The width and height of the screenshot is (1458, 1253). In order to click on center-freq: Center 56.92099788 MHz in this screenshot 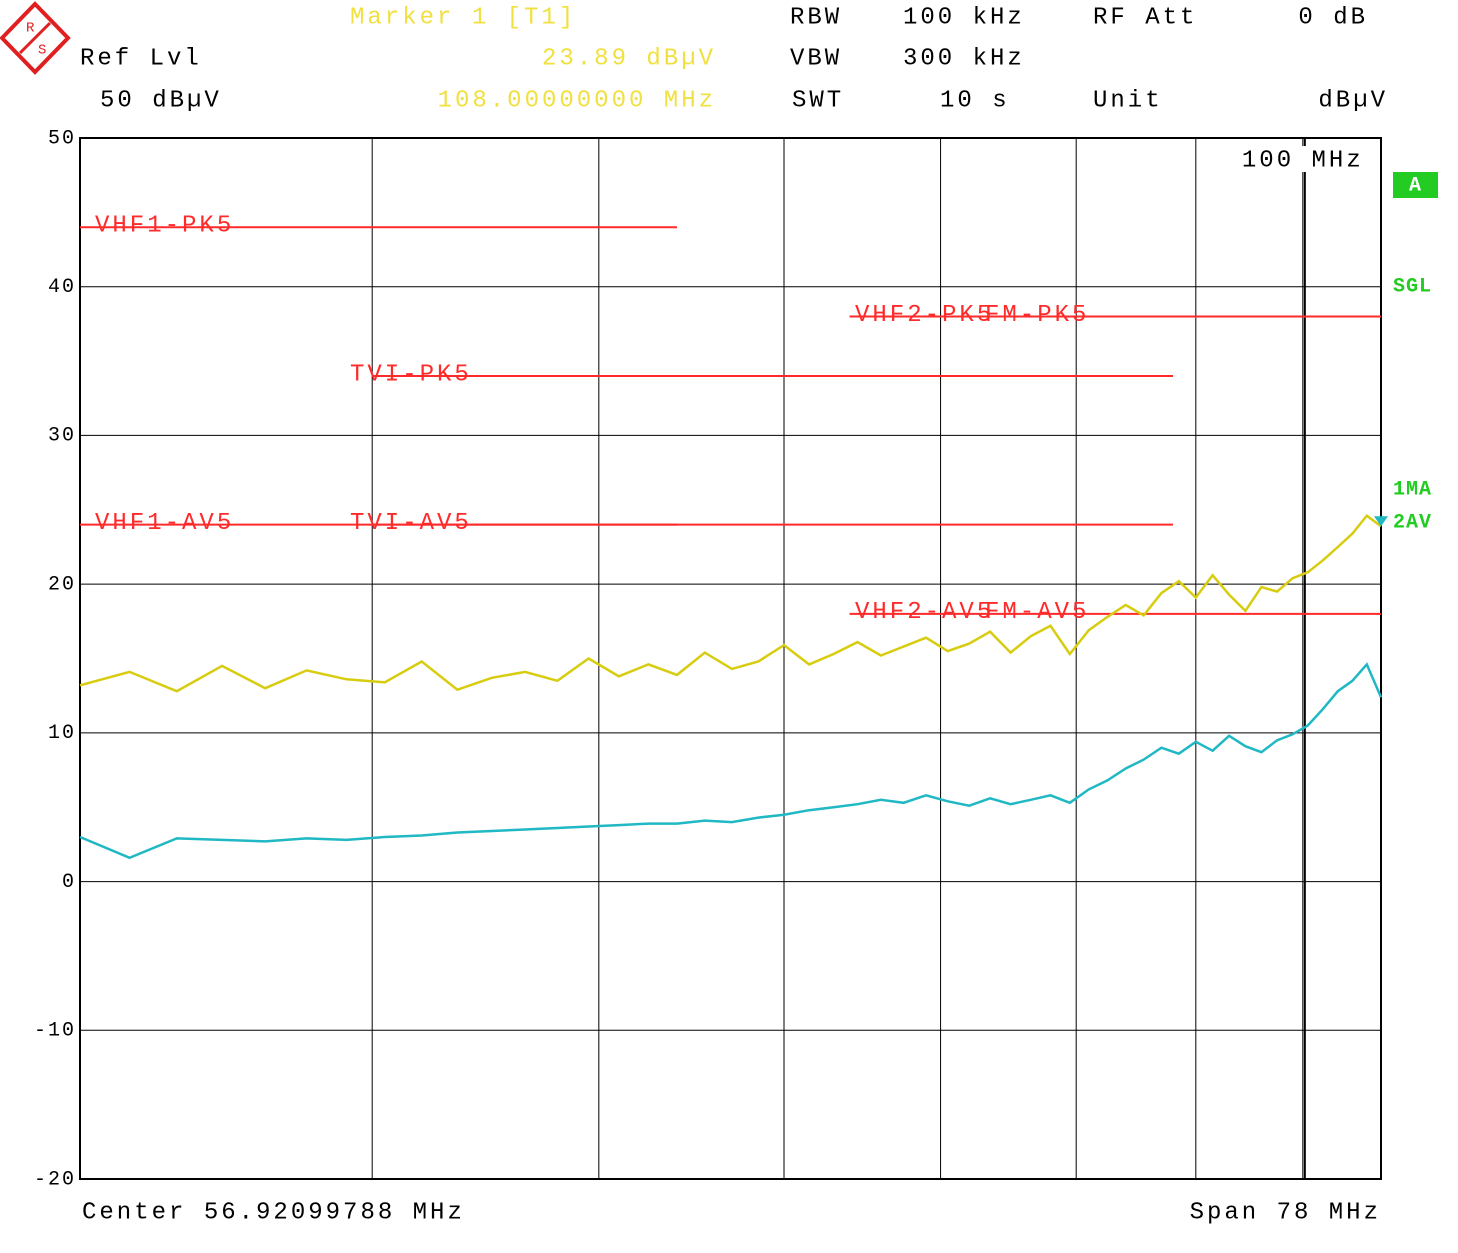, I will do `click(273, 1212)`.